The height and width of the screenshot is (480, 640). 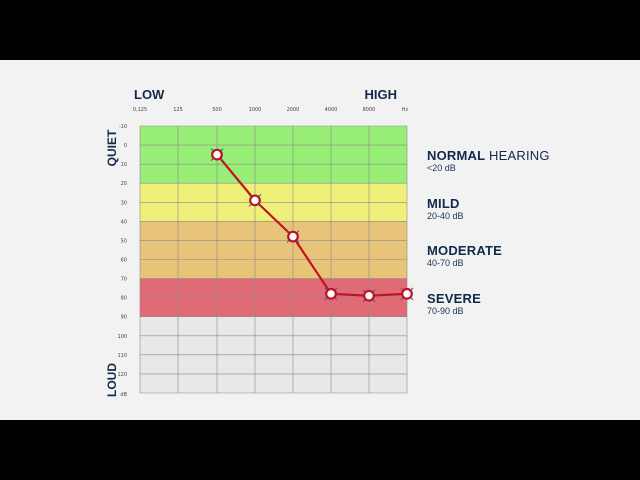 I want to click on y-tick-label: 60, so click(x=124, y=261).